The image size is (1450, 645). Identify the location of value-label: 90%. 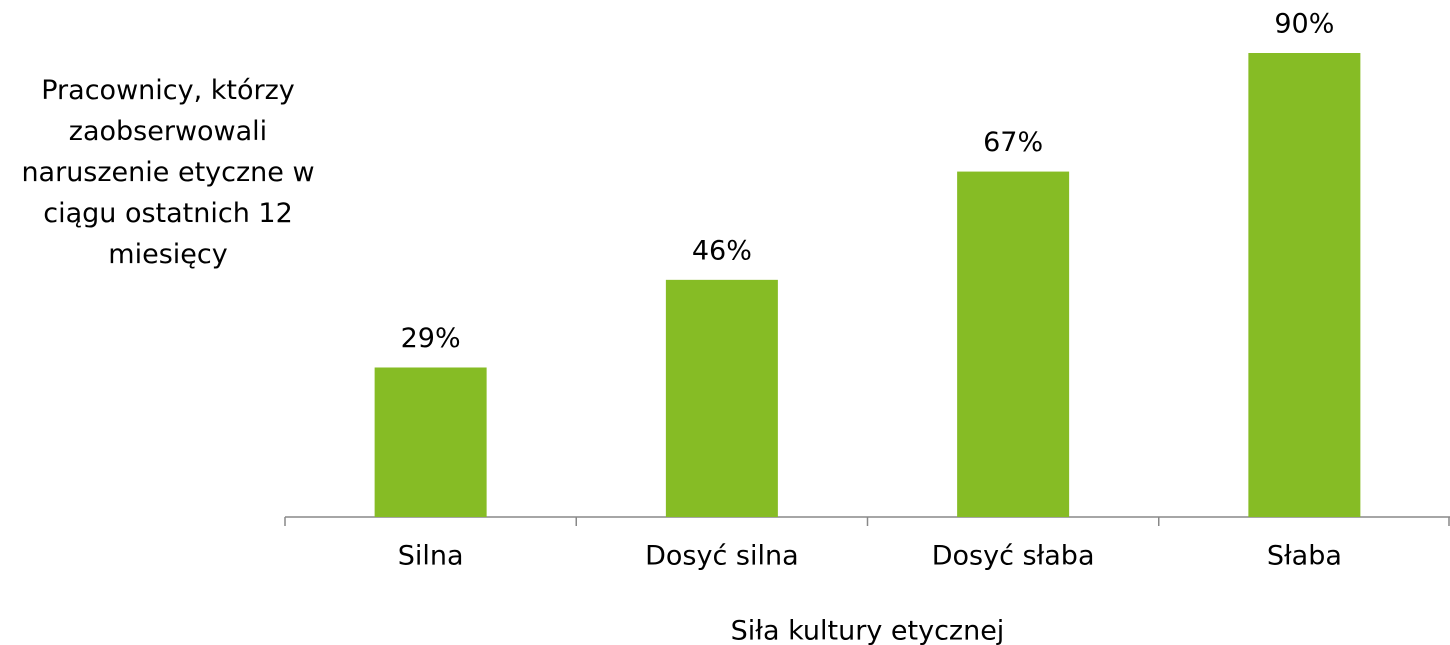
(1304, 24).